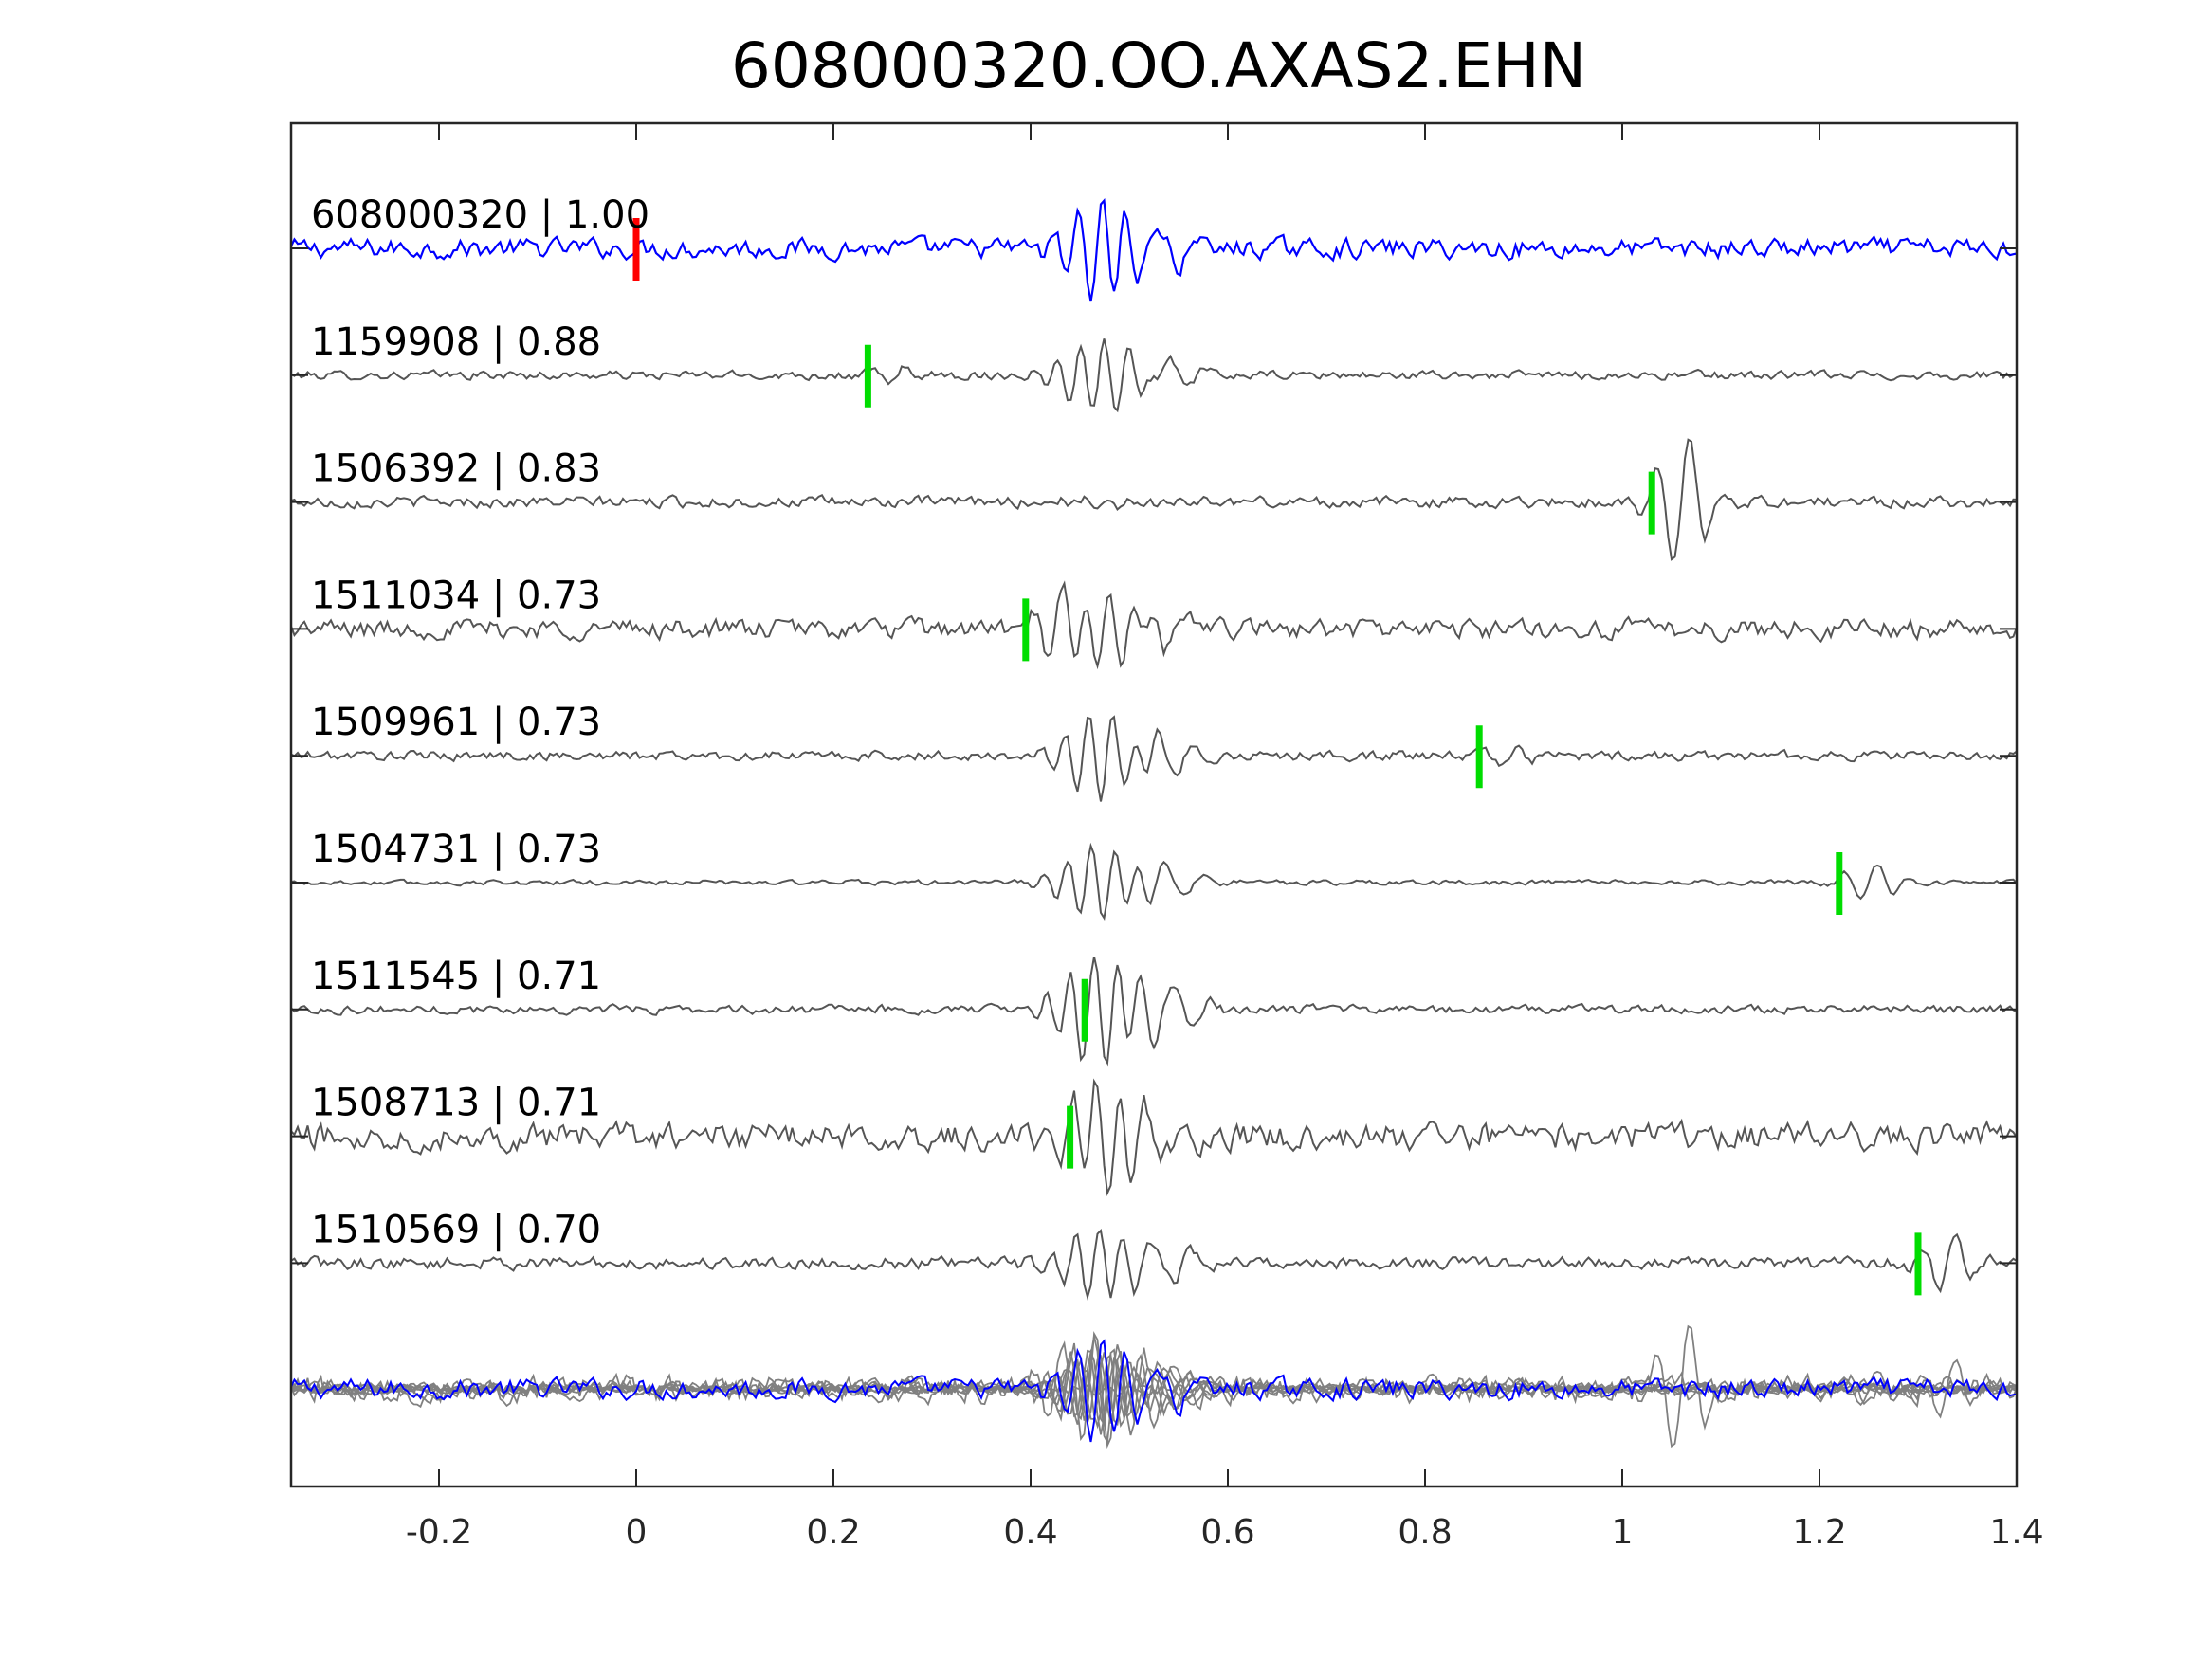  I want to click on trace-label-1511545: 1511545 | 0.71, so click(456, 976).